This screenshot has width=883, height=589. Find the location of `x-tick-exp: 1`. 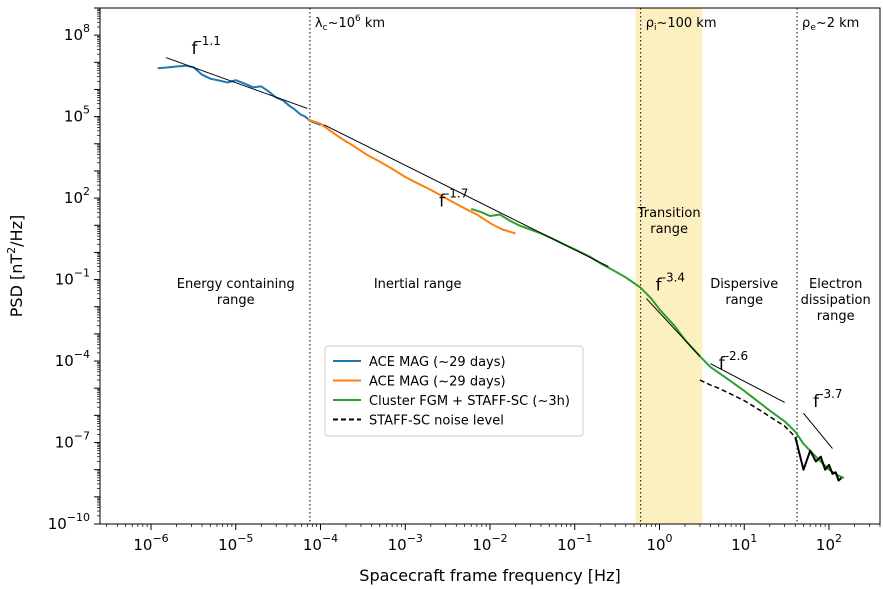

x-tick-exp: 1 is located at coordinates (753, 538).